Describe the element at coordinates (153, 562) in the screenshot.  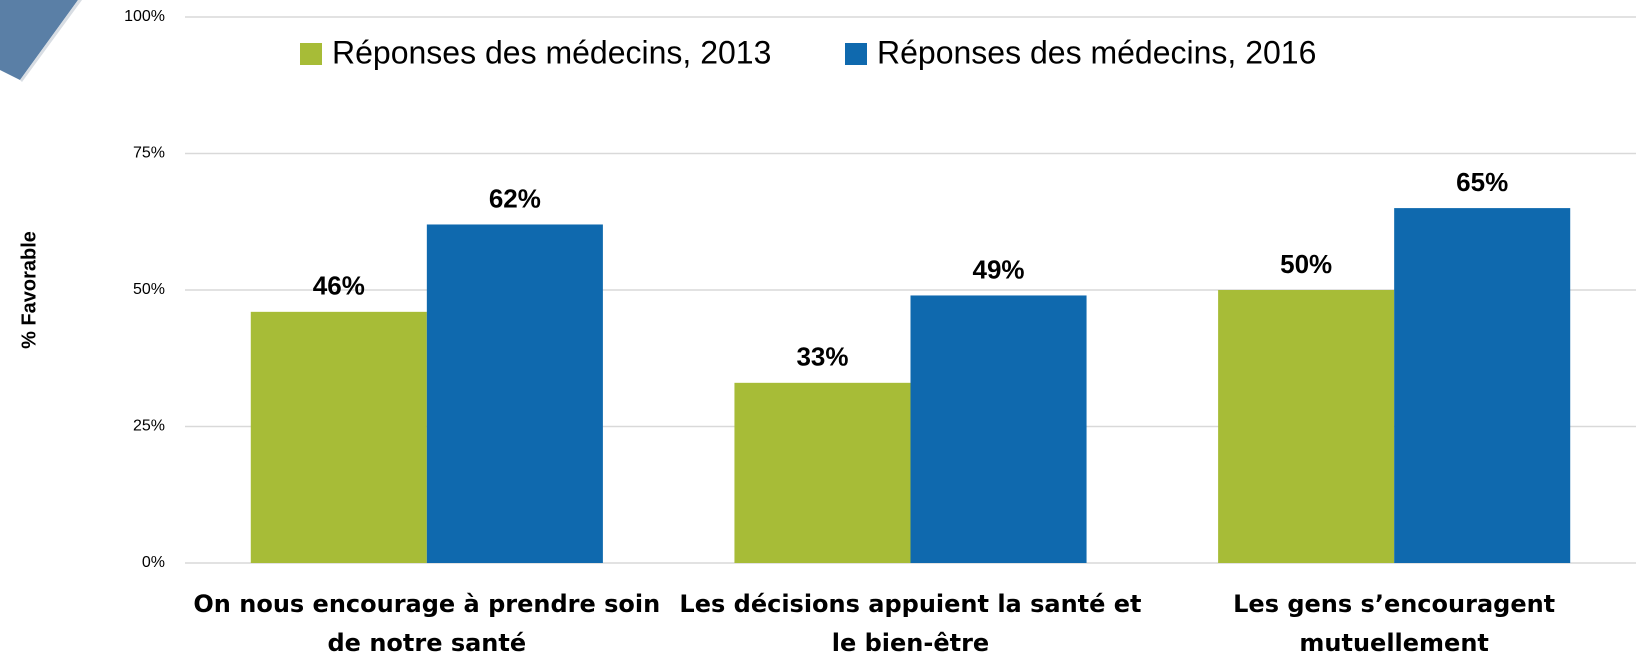
I see `y-tick-label: 0%` at that location.